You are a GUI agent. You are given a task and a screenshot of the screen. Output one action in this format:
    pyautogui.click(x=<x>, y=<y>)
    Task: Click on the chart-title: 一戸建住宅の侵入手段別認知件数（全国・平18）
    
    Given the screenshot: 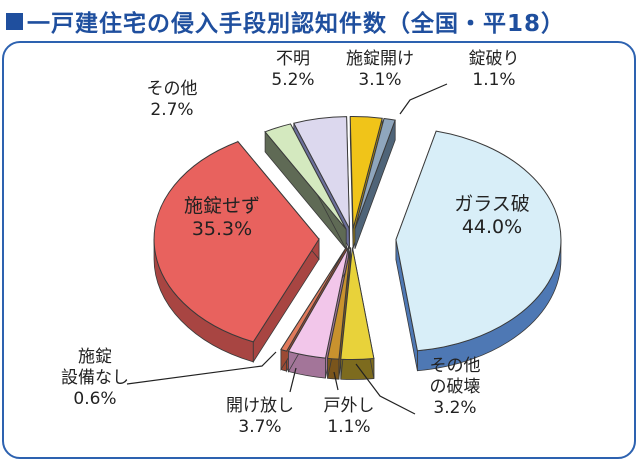 What is the action you would take?
    pyautogui.click(x=296, y=24)
    